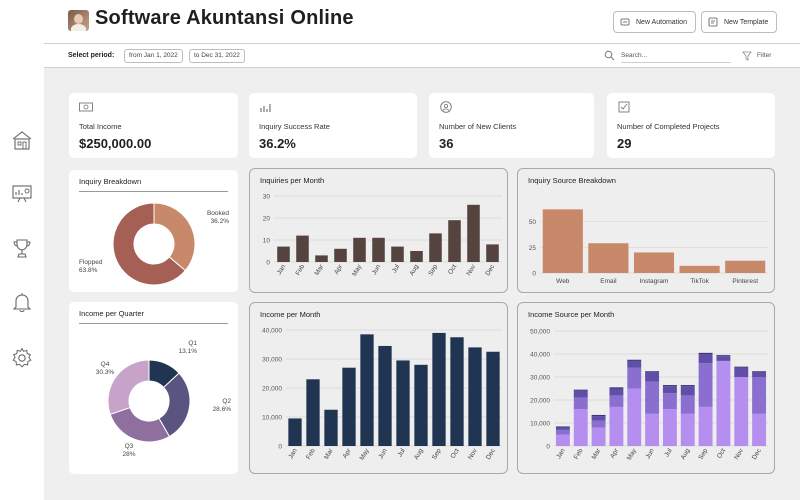 The image size is (800, 500). What do you see at coordinates (713, 22) in the screenshot?
I see `template-icon` at bounding box center [713, 22].